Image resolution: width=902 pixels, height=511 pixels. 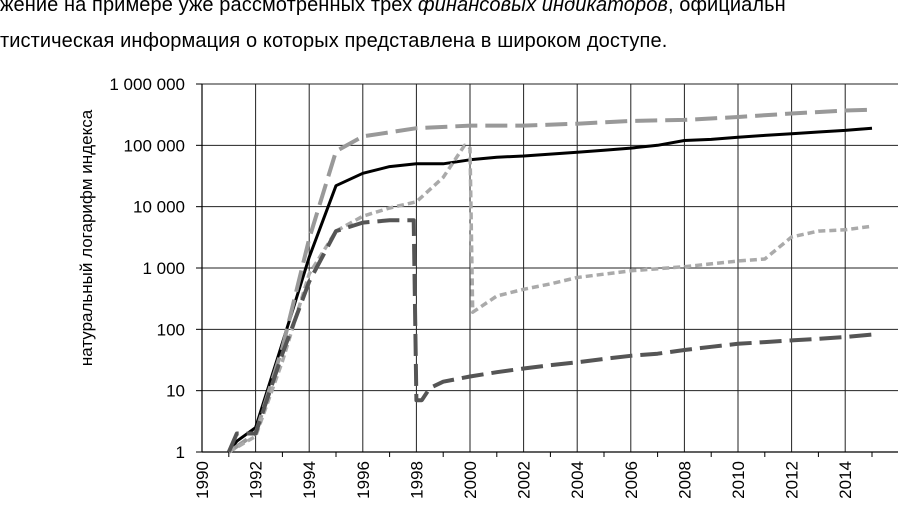 I want to click on paragraph-line-1-italic: финансовых индикаторов, so click(x=542, y=8).